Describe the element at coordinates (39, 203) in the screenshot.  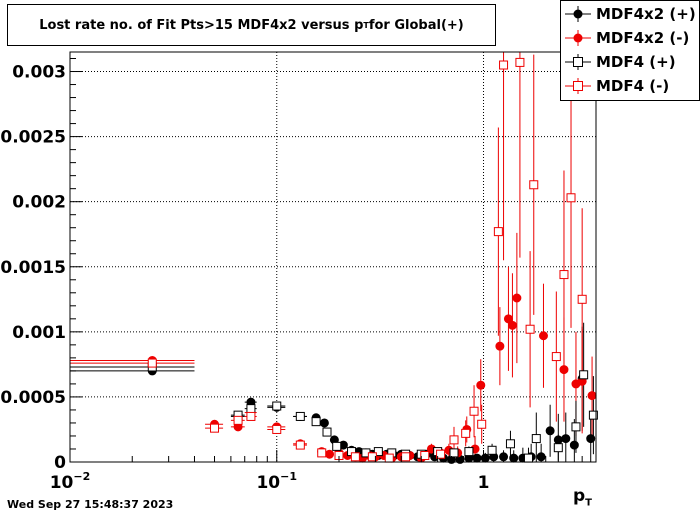
I see `y-tick-label: 0.002` at that location.